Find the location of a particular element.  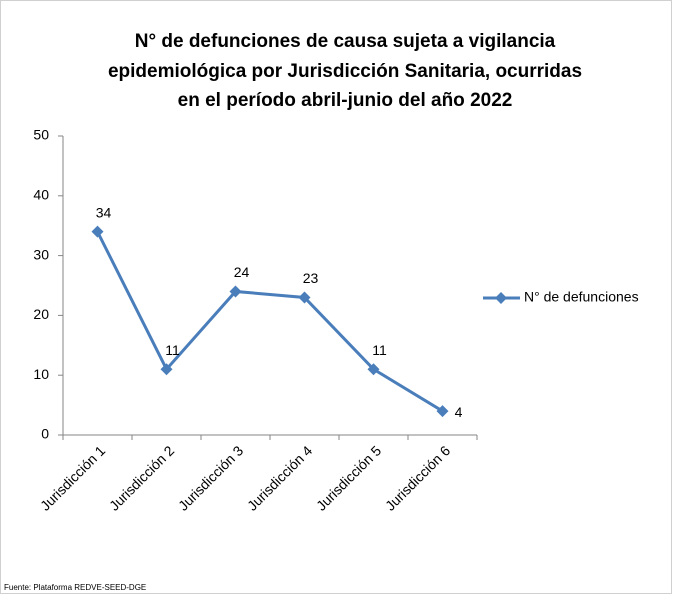

y-tick-label: 40 is located at coordinates (41, 195).